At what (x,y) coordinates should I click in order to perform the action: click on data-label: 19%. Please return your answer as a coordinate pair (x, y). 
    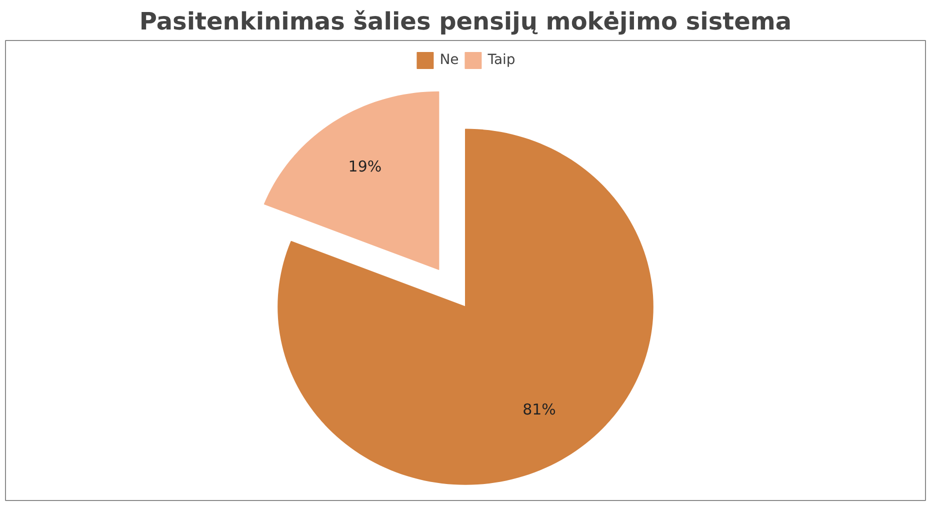
    Looking at the image, I should click on (365, 167).